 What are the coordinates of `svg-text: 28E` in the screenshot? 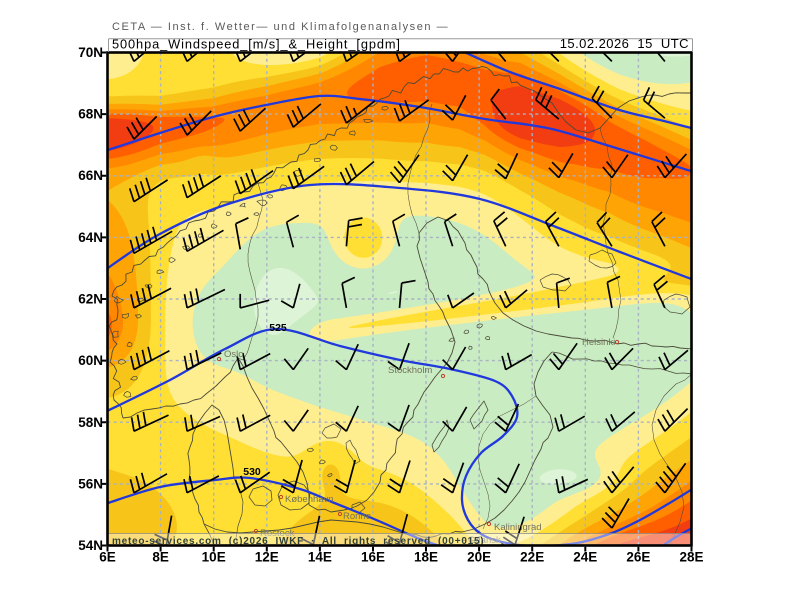 It's located at (691, 557).